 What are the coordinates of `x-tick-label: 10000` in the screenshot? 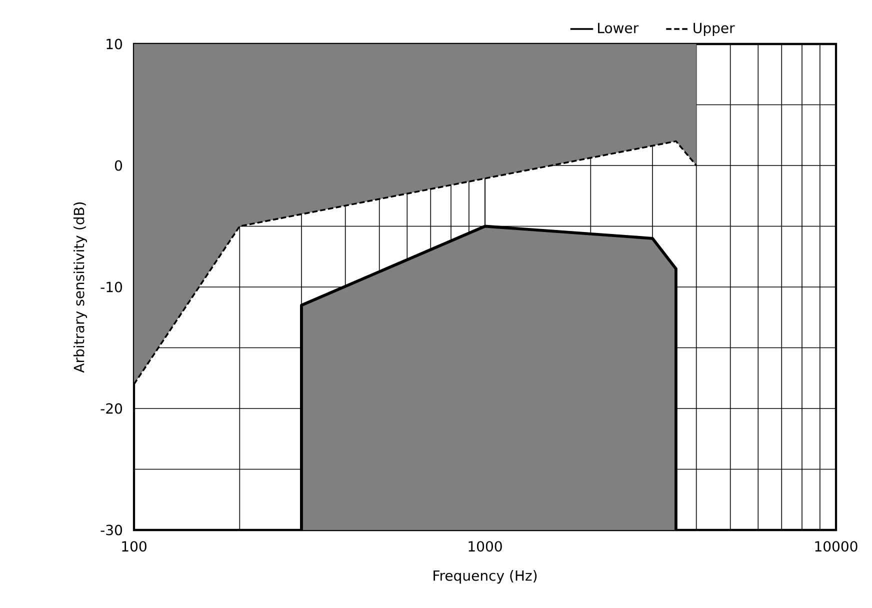 It's located at (836, 546).